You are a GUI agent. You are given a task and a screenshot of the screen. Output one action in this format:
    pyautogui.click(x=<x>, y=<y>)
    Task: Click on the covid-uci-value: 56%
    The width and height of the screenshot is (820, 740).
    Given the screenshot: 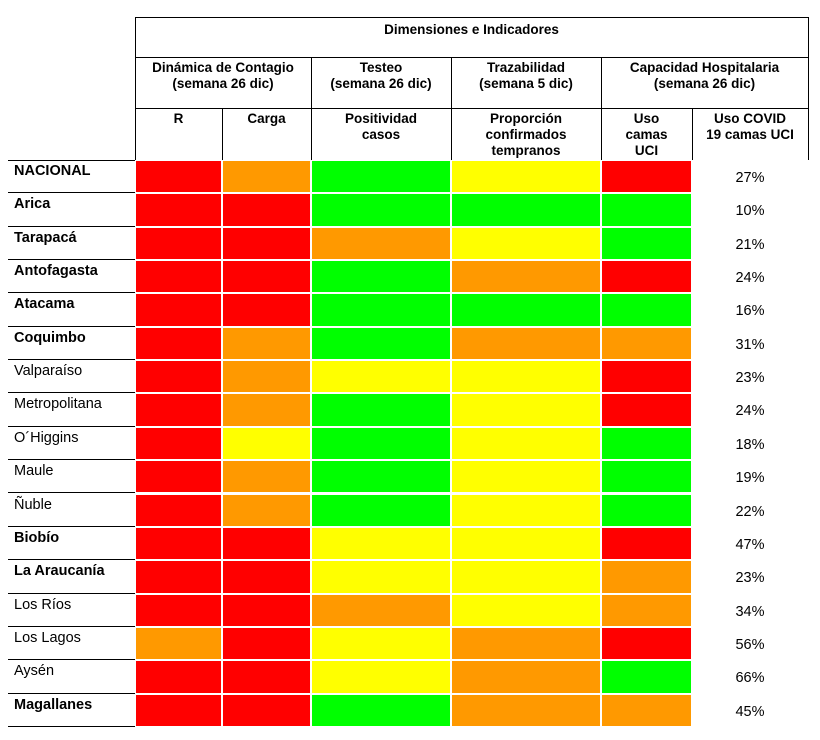 What is the action you would take?
    pyautogui.click(x=750, y=644)
    